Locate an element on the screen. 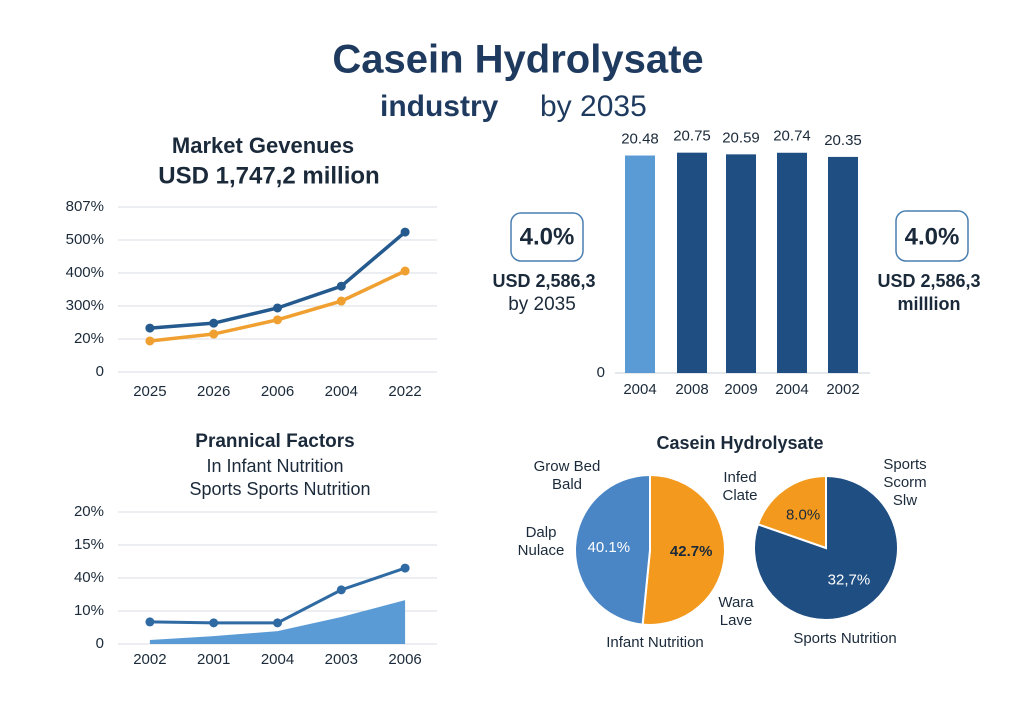 The width and height of the screenshot is (1024, 717). x-tick-label: 2003 is located at coordinates (341, 659).